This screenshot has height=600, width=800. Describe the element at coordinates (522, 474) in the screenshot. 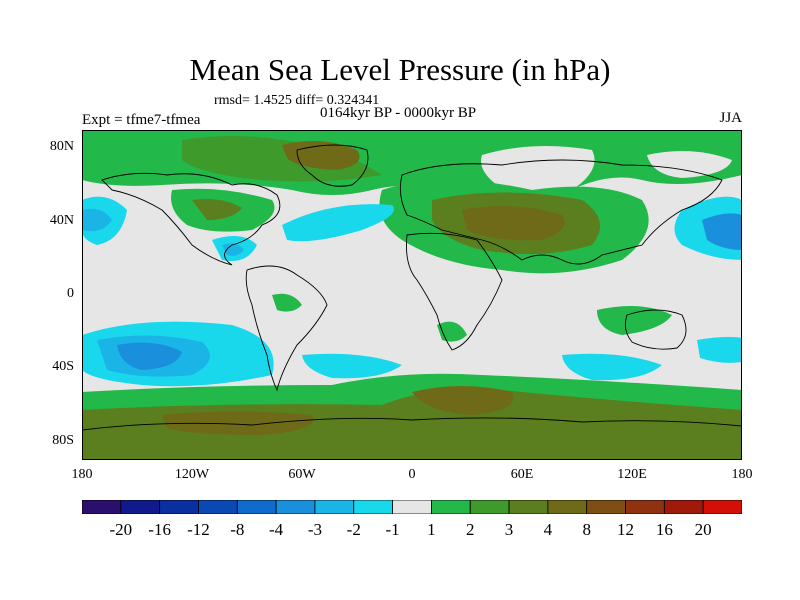

I see `longitude-tick-label: 60E` at that location.